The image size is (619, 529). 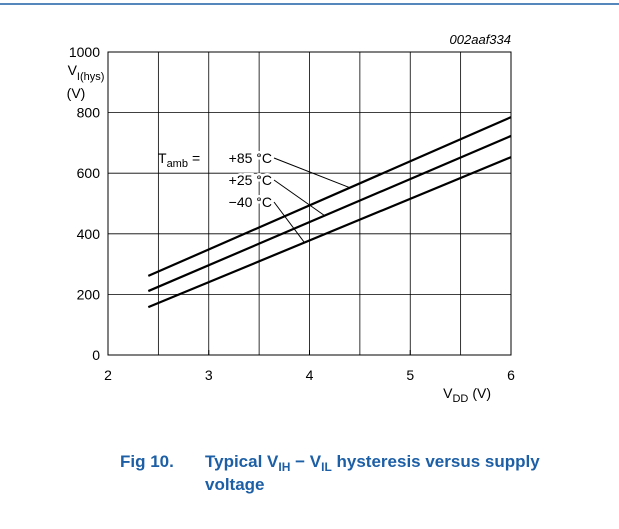 What do you see at coordinates (242, 461) in the screenshot?
I see `caption-part: Typical V` at bounding box center [242, 461].